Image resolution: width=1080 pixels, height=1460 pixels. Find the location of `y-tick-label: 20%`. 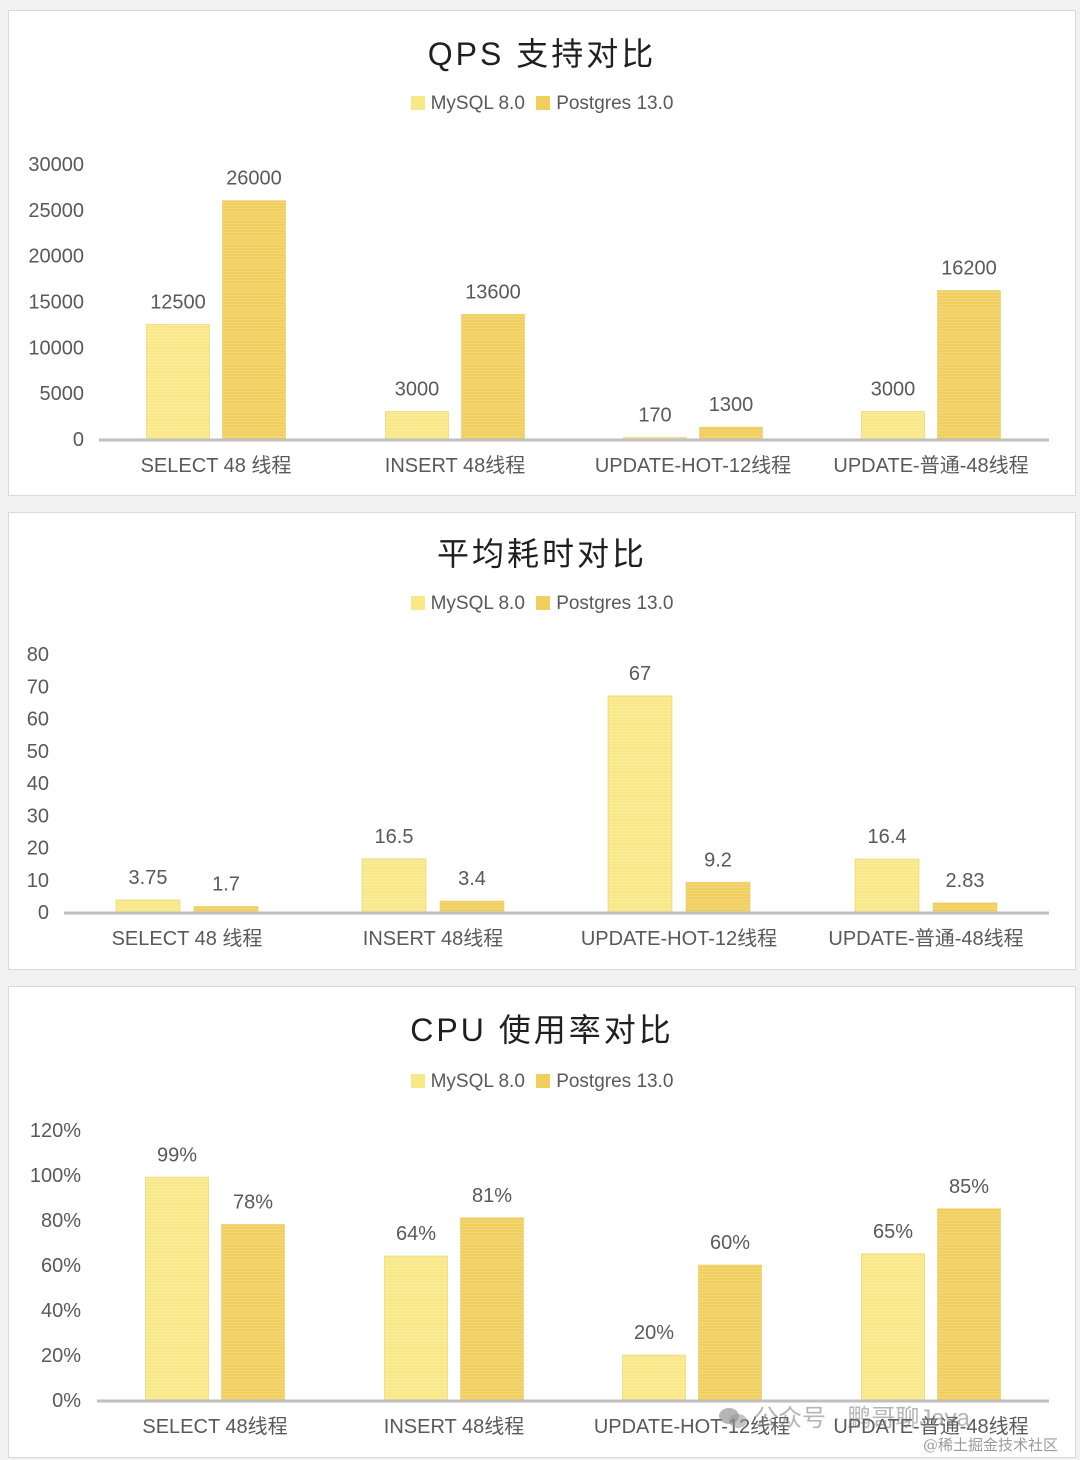

y-tick-label: 20% is located at coordinates (61, 1356).